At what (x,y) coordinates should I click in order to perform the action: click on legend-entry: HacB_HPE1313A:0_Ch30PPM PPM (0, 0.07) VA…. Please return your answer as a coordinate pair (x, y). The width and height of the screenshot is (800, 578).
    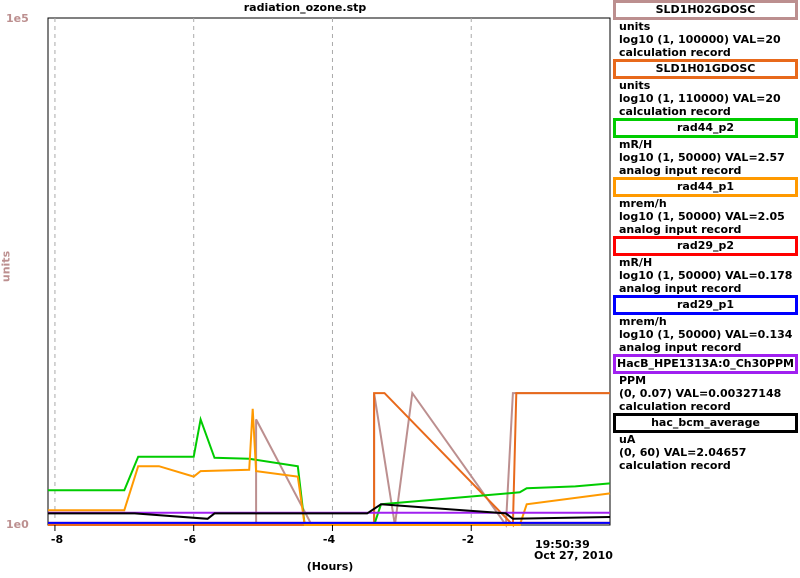
    Looking at the image, I should click on (706, 383).